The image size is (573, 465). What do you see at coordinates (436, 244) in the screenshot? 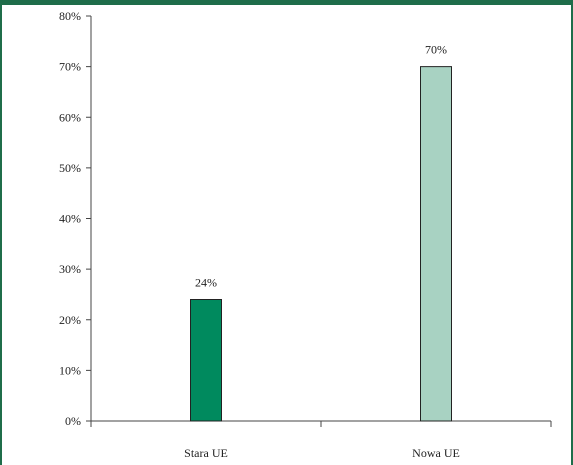
I see `bar-nowa-ue` at bounding box center [436, 244].